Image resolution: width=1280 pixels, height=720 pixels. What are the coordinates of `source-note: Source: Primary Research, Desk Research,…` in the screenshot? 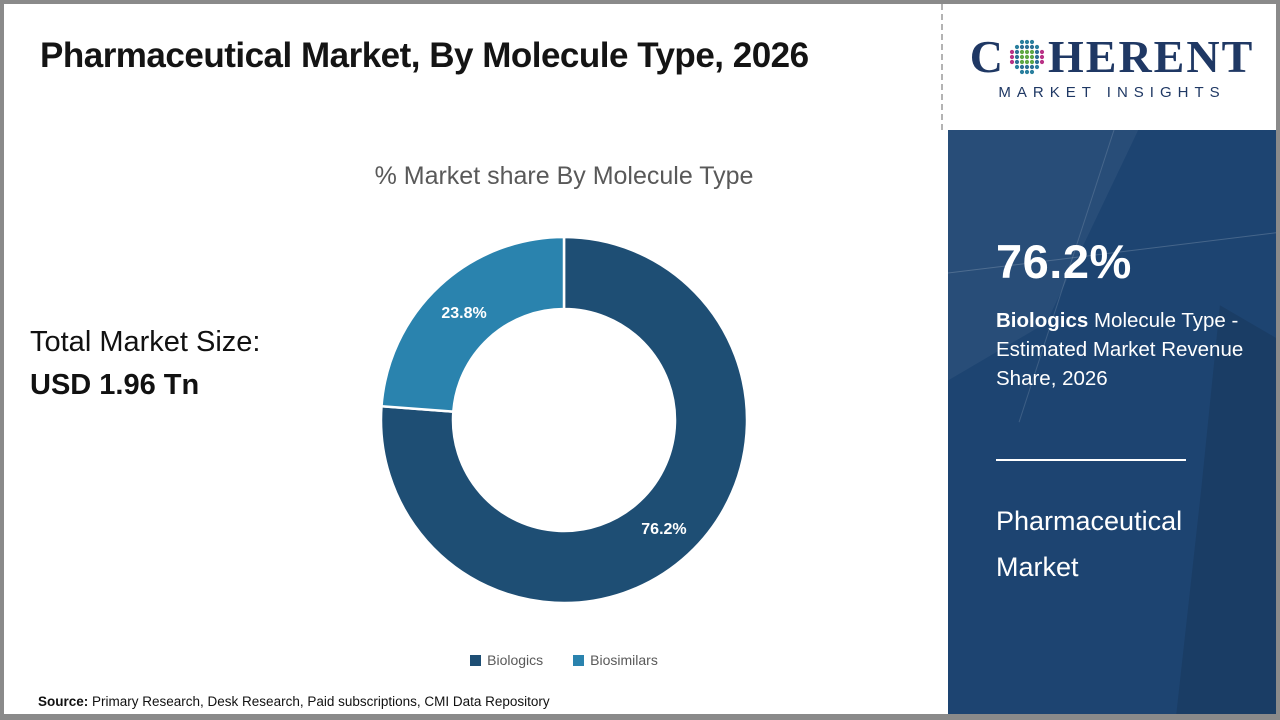 It's located at (294, 701).